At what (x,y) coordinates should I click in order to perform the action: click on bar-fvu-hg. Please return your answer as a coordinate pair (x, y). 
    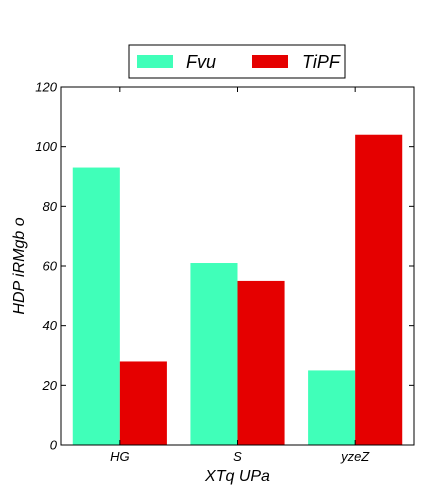
    Looking at the image, I should click on (96, 306).